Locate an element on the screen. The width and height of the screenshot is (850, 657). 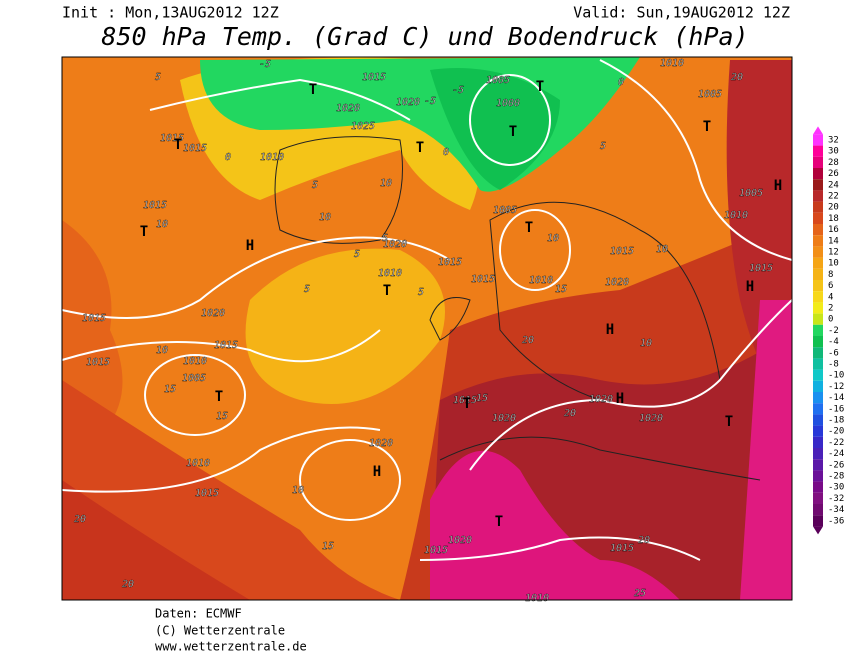
colorbar-label: 4 is located at coordinates (830, 297).